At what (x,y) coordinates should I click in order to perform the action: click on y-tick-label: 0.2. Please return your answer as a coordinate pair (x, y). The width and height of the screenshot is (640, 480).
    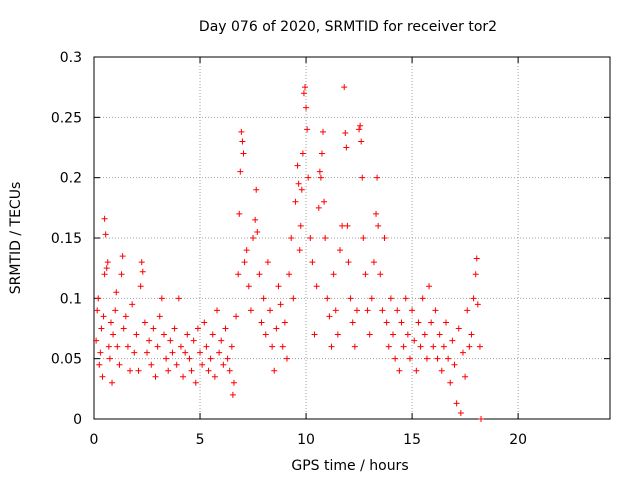
    Looking at the image, I should click on (71, 179).